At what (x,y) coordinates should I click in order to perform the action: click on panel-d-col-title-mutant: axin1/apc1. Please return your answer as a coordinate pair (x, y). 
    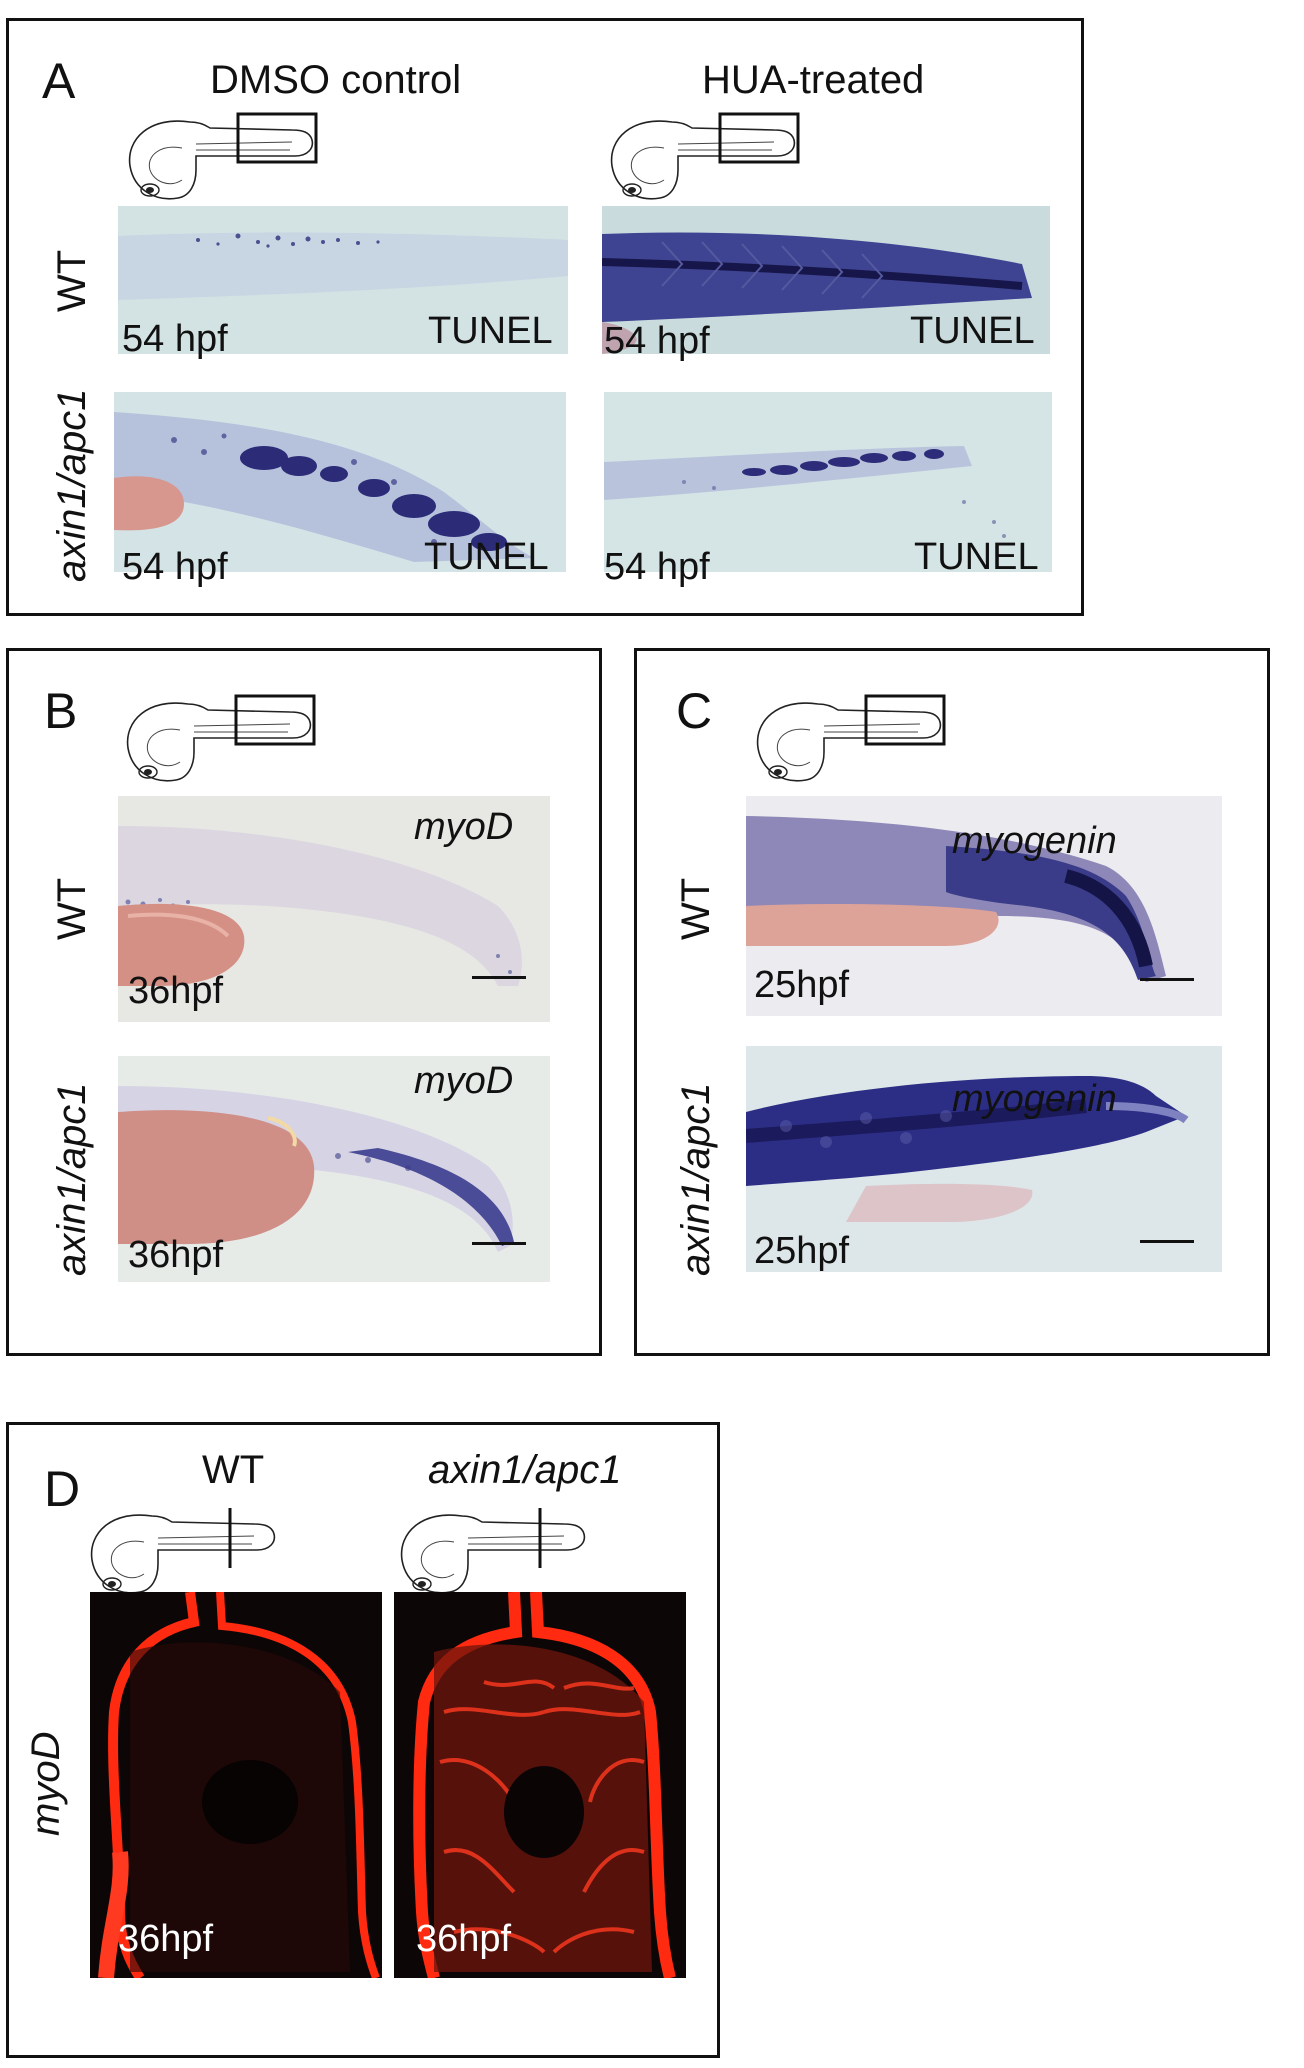
    Looking at the image, I should click on (525, 1470).